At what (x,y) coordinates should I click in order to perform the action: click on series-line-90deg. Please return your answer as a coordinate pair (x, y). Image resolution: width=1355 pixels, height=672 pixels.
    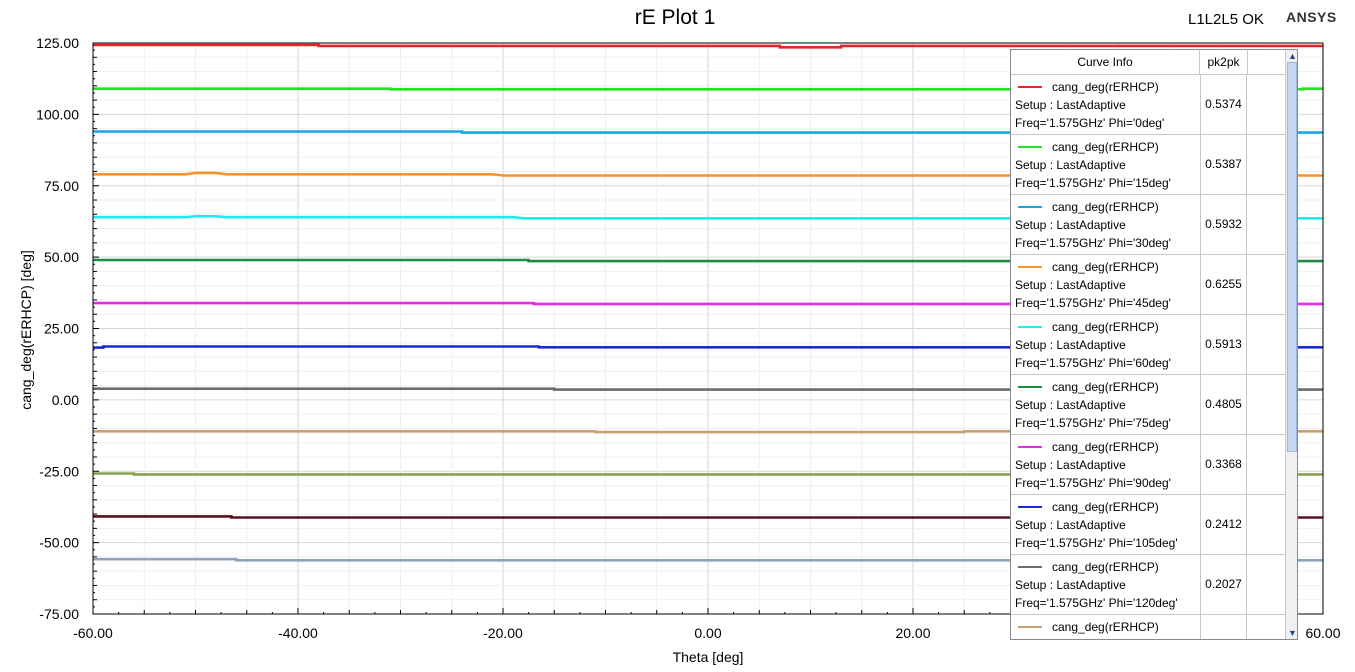
    Looking at the image, I should click on (708, 303).